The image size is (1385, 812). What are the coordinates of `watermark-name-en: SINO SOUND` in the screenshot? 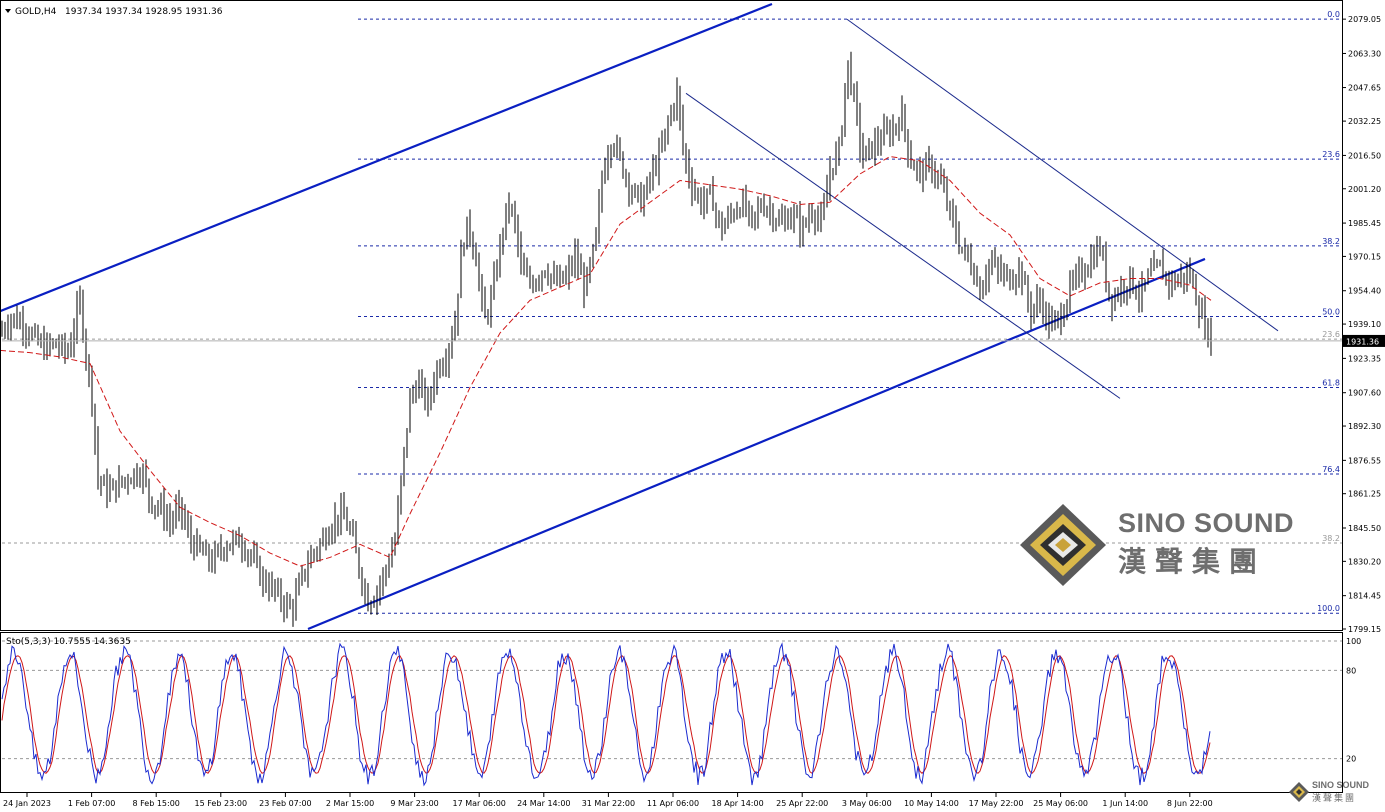 It's located at (1206, 523).